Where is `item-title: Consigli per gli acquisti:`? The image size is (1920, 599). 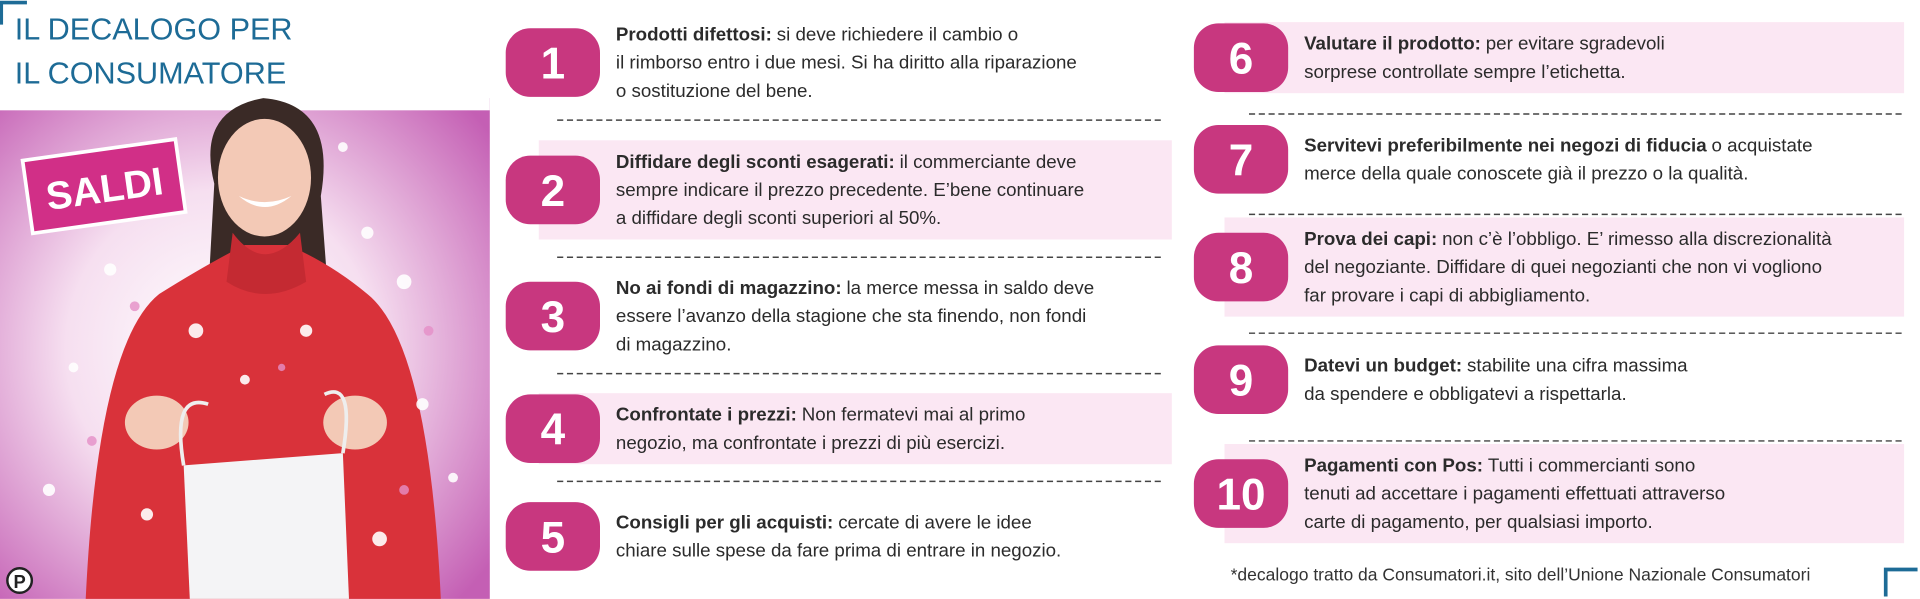
item-title: Consigli per gli acquisti: is located at coordinates (724, 521).